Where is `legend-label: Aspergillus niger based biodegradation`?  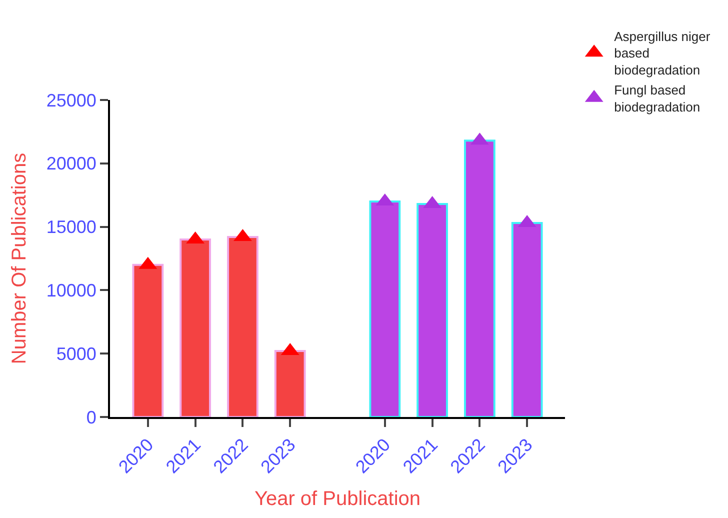
legend-label: Aspergillus niger based biodegradation is located at coordinates (662, 53).